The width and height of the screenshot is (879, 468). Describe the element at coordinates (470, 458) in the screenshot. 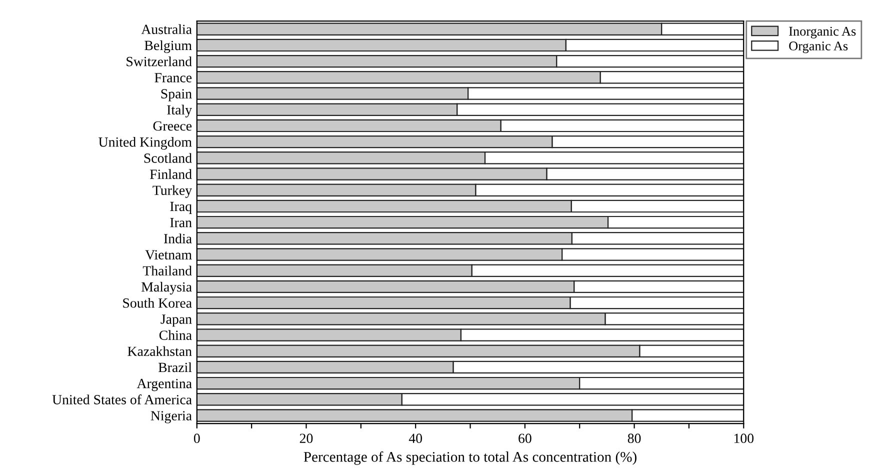

I see `x-axis-title: Percentage of As speciation to total As concentration (%)` at that location.